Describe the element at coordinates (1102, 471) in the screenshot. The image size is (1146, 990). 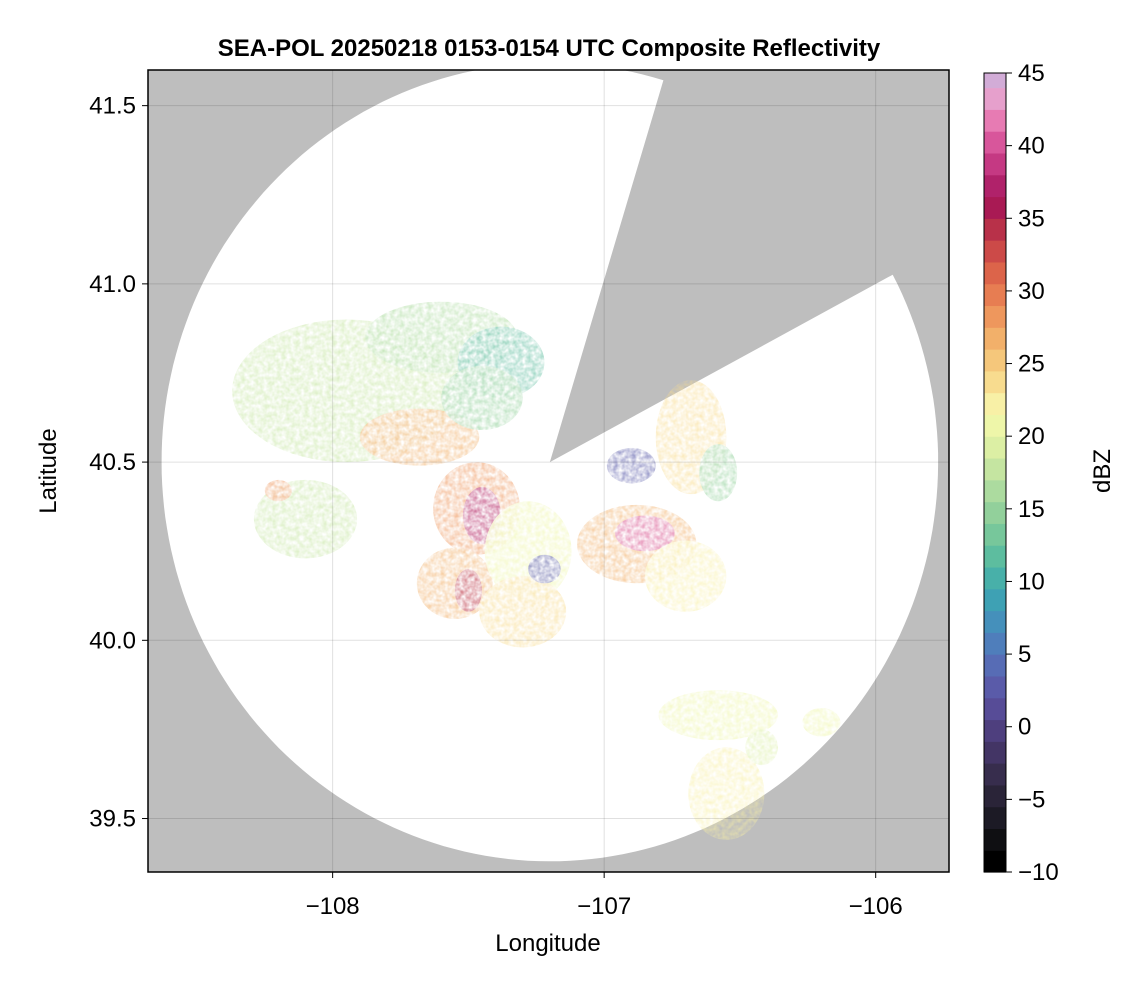
I see `colorbar-label: dBZ` at that location.